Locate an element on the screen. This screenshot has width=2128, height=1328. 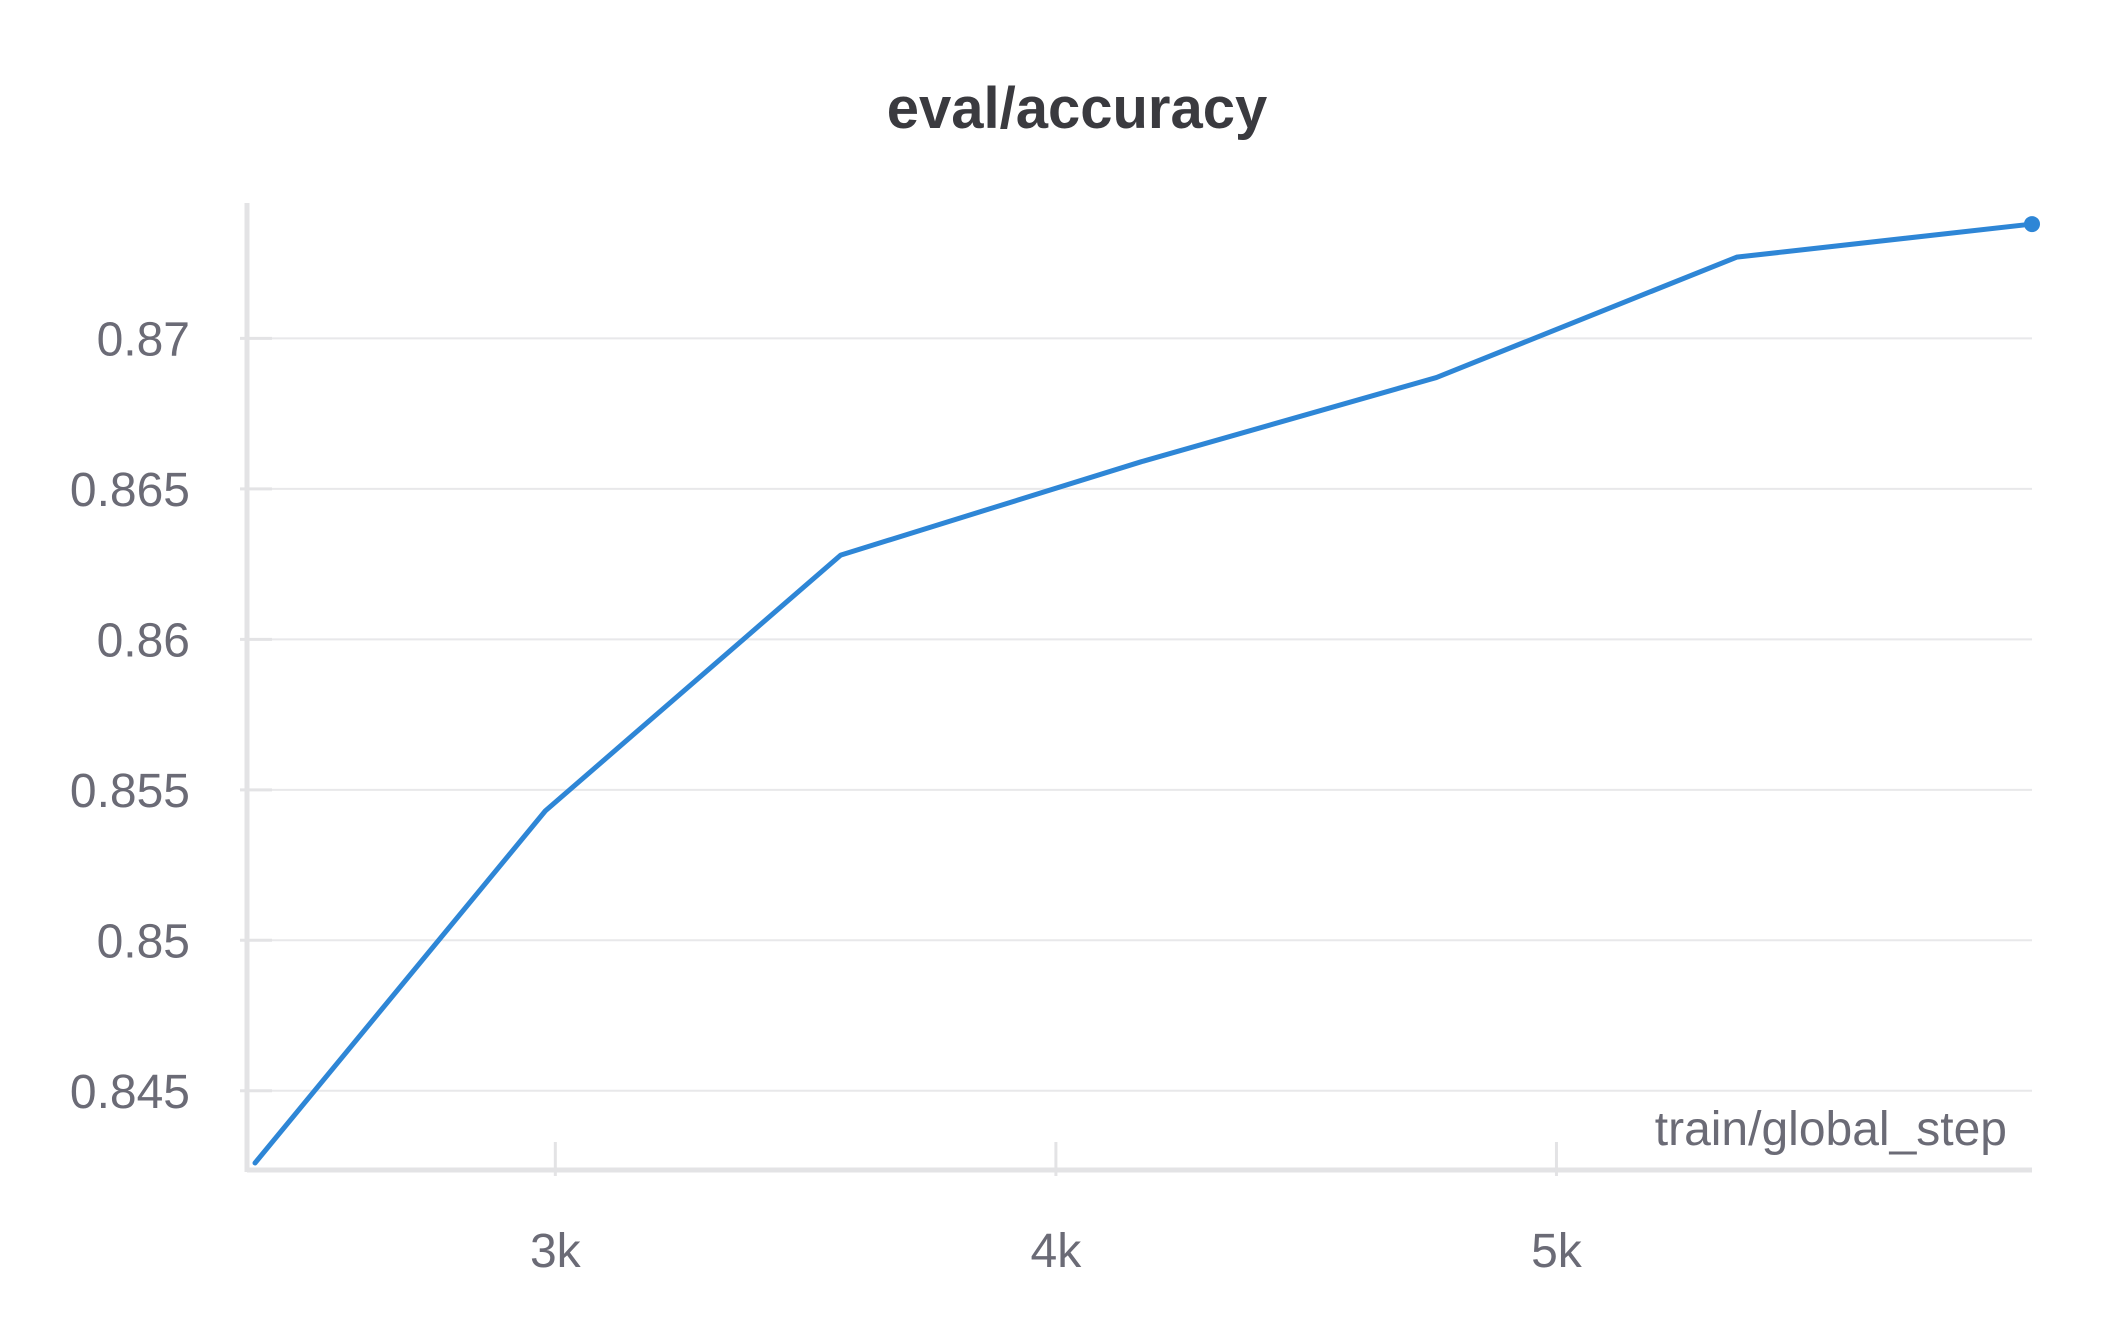
x-tick-label: 5k is located at coordinates (1557, 1251).